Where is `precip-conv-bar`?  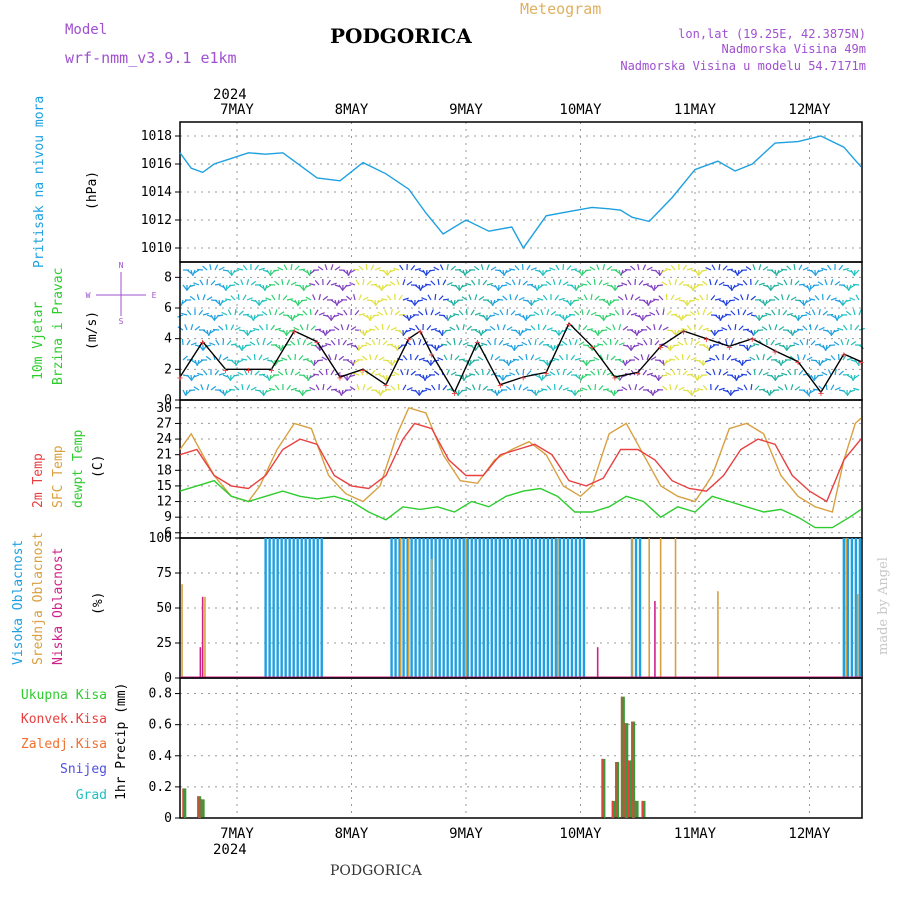 precip-conv-bar is located at coordinates (198, 807).